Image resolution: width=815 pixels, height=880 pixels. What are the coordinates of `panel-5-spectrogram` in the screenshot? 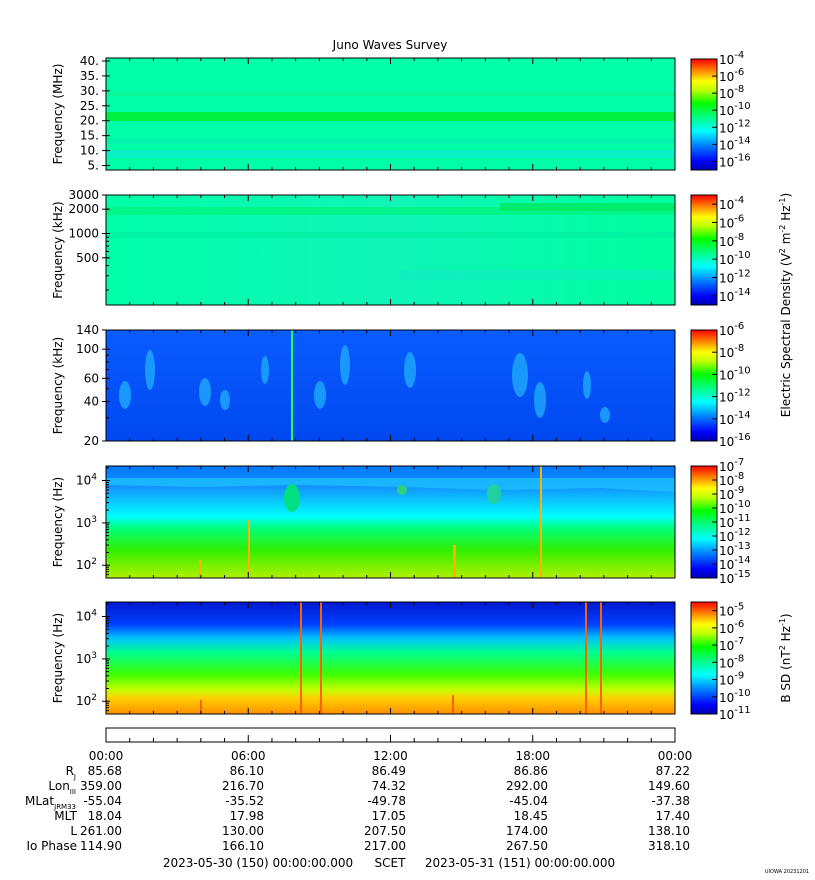 It's located at (390, 658).